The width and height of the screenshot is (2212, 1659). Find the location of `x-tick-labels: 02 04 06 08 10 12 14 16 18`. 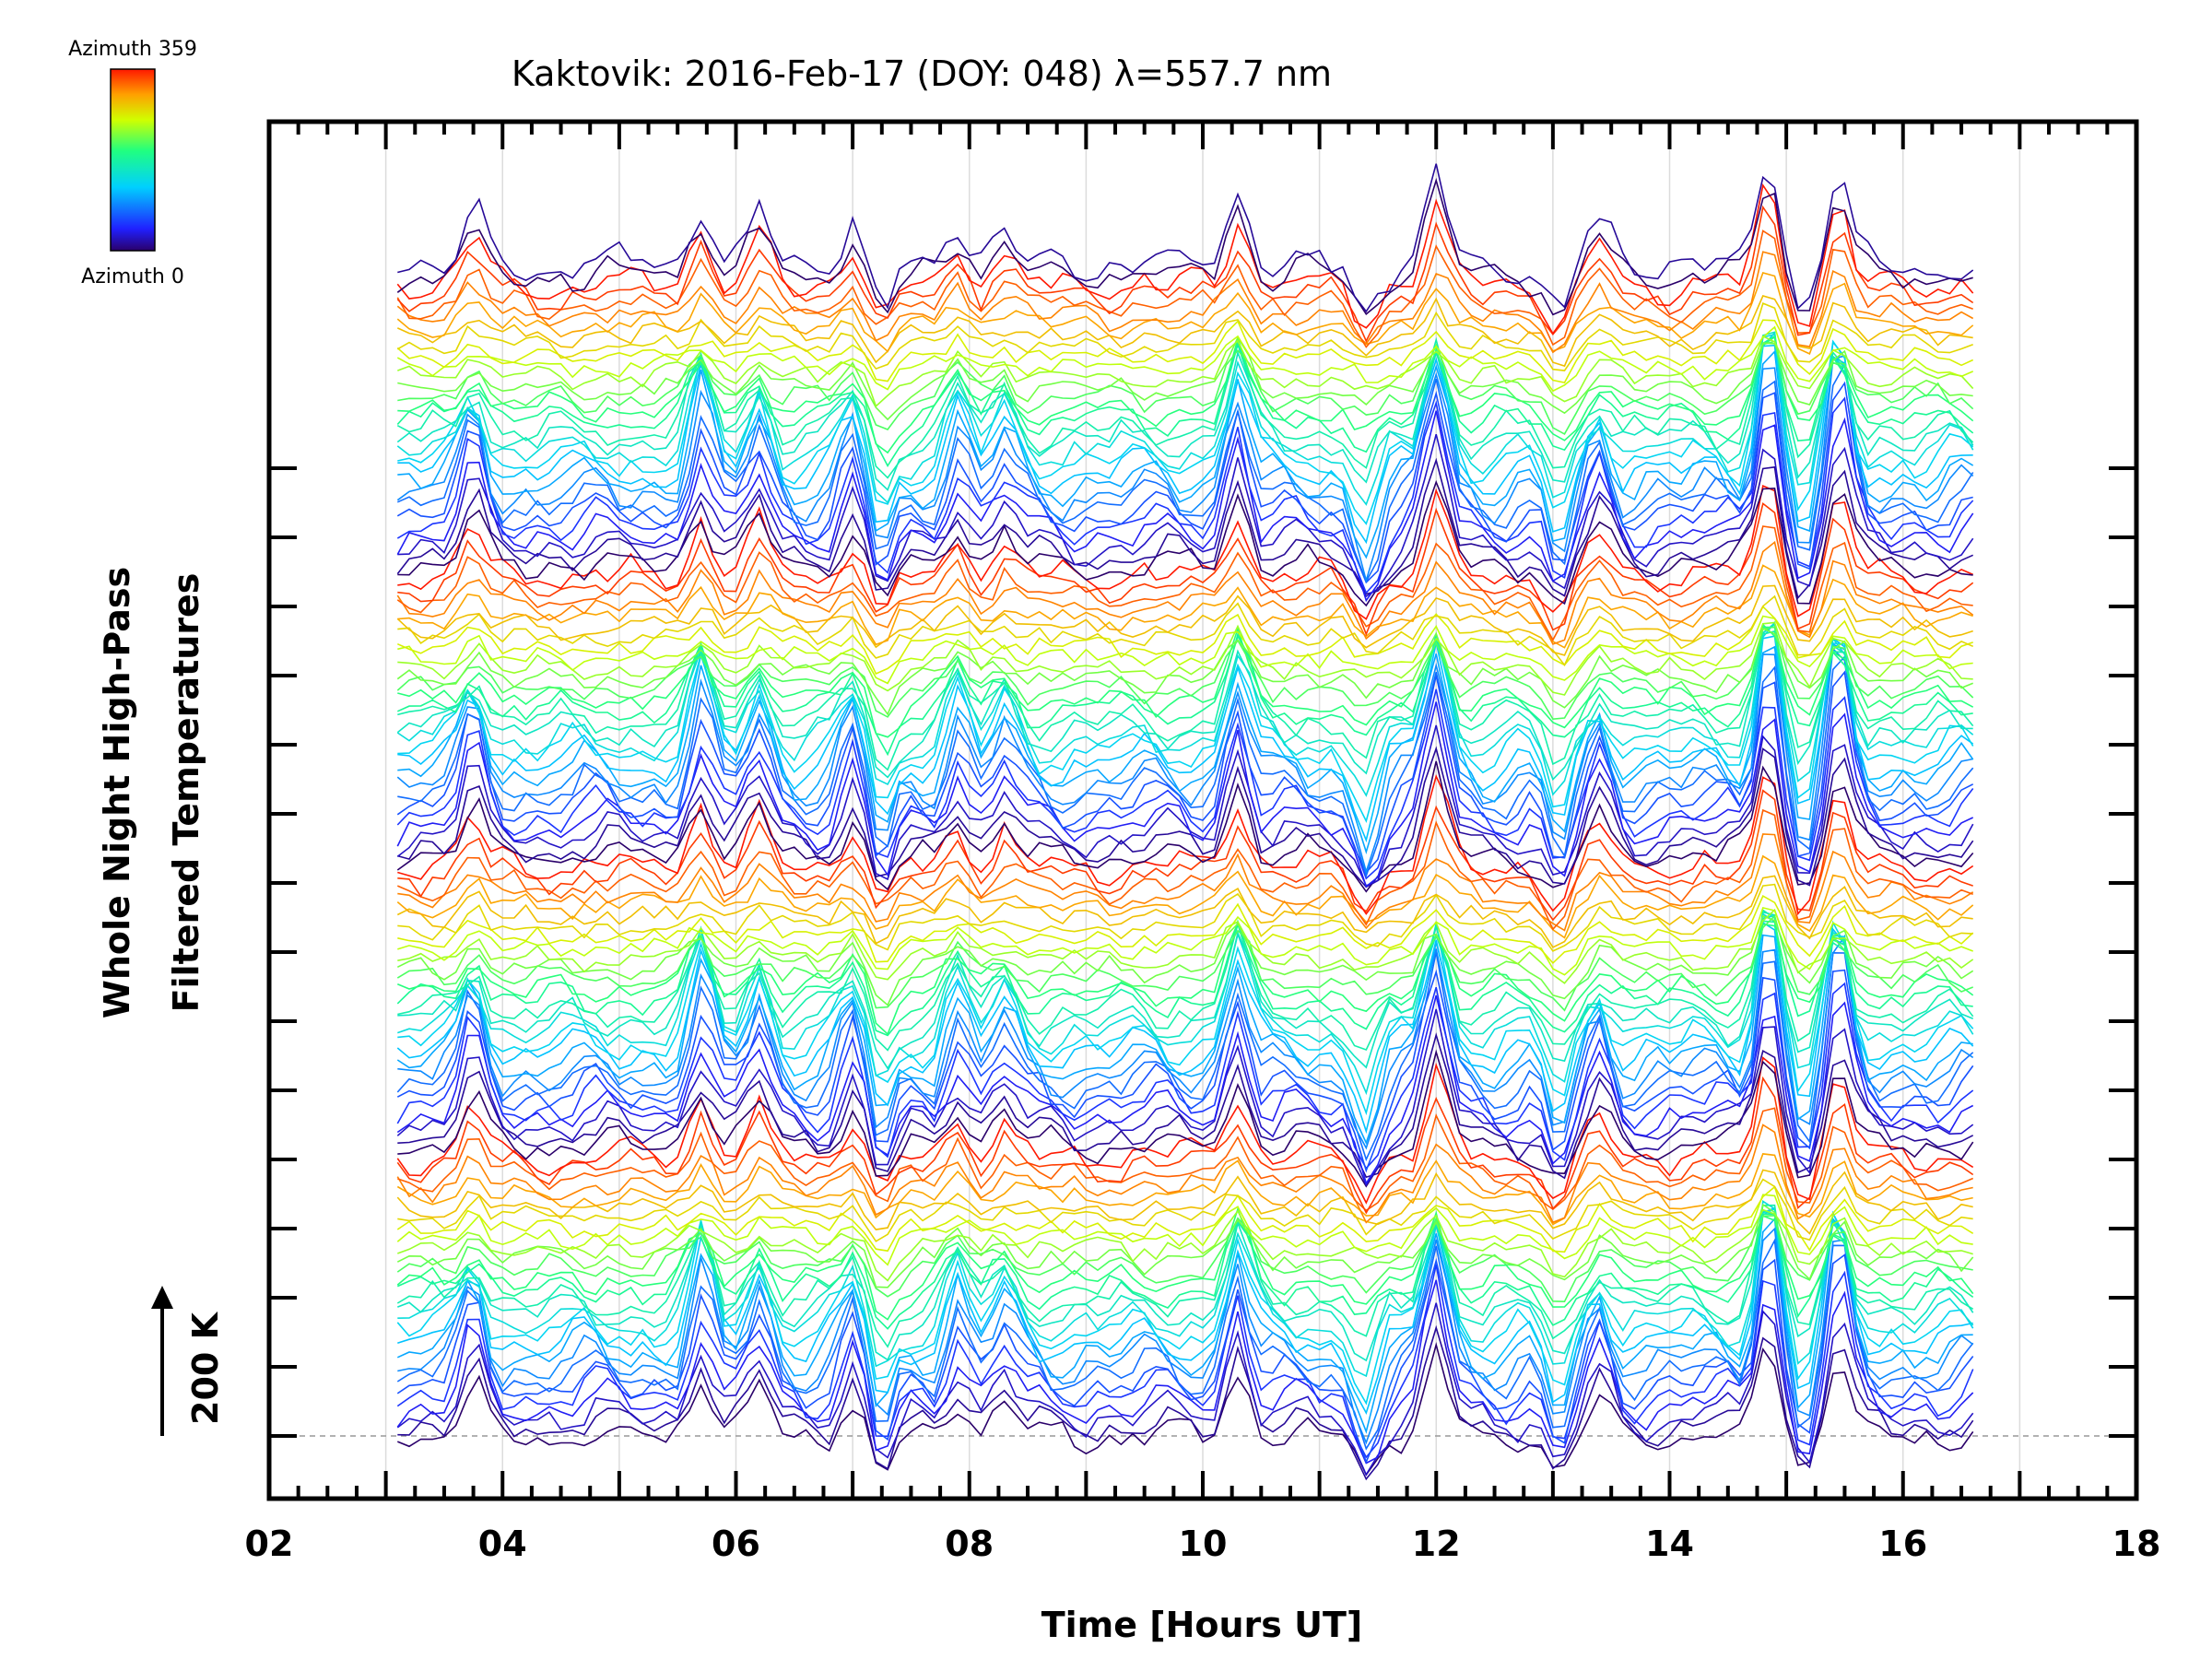

x-tick-labels: 02 04 06 08 10 12 14 16 18 is located at coordinates (1203, 1544).